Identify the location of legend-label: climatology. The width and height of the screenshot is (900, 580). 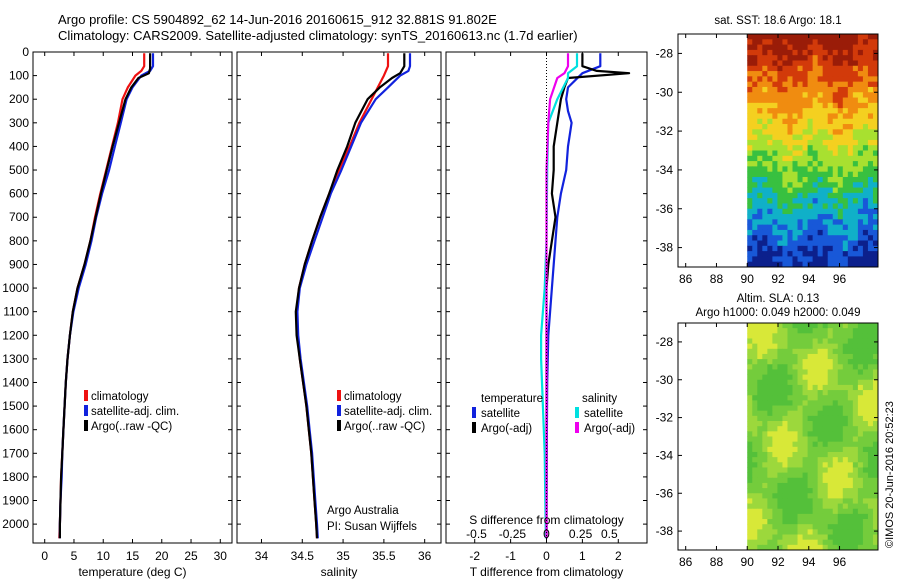
(373, 397).